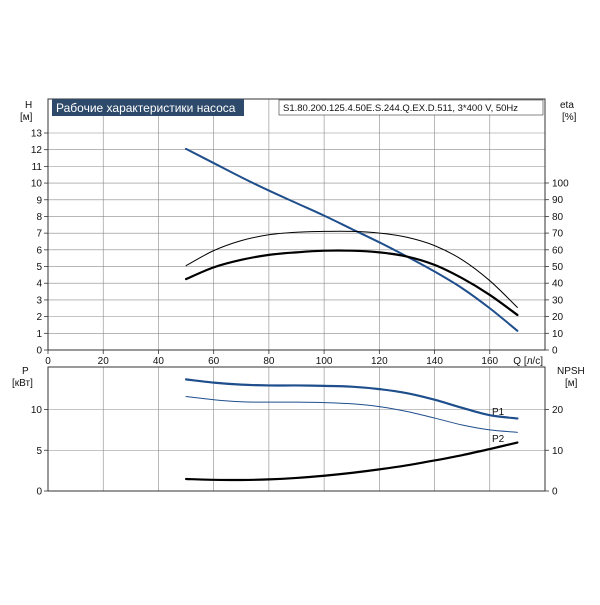 The image size is (600, 605). What do you see at coordinates (558, 451) in the screenshot?
I see `bottom-right-tick-label-10: 10` at bounding box center [558, 451].